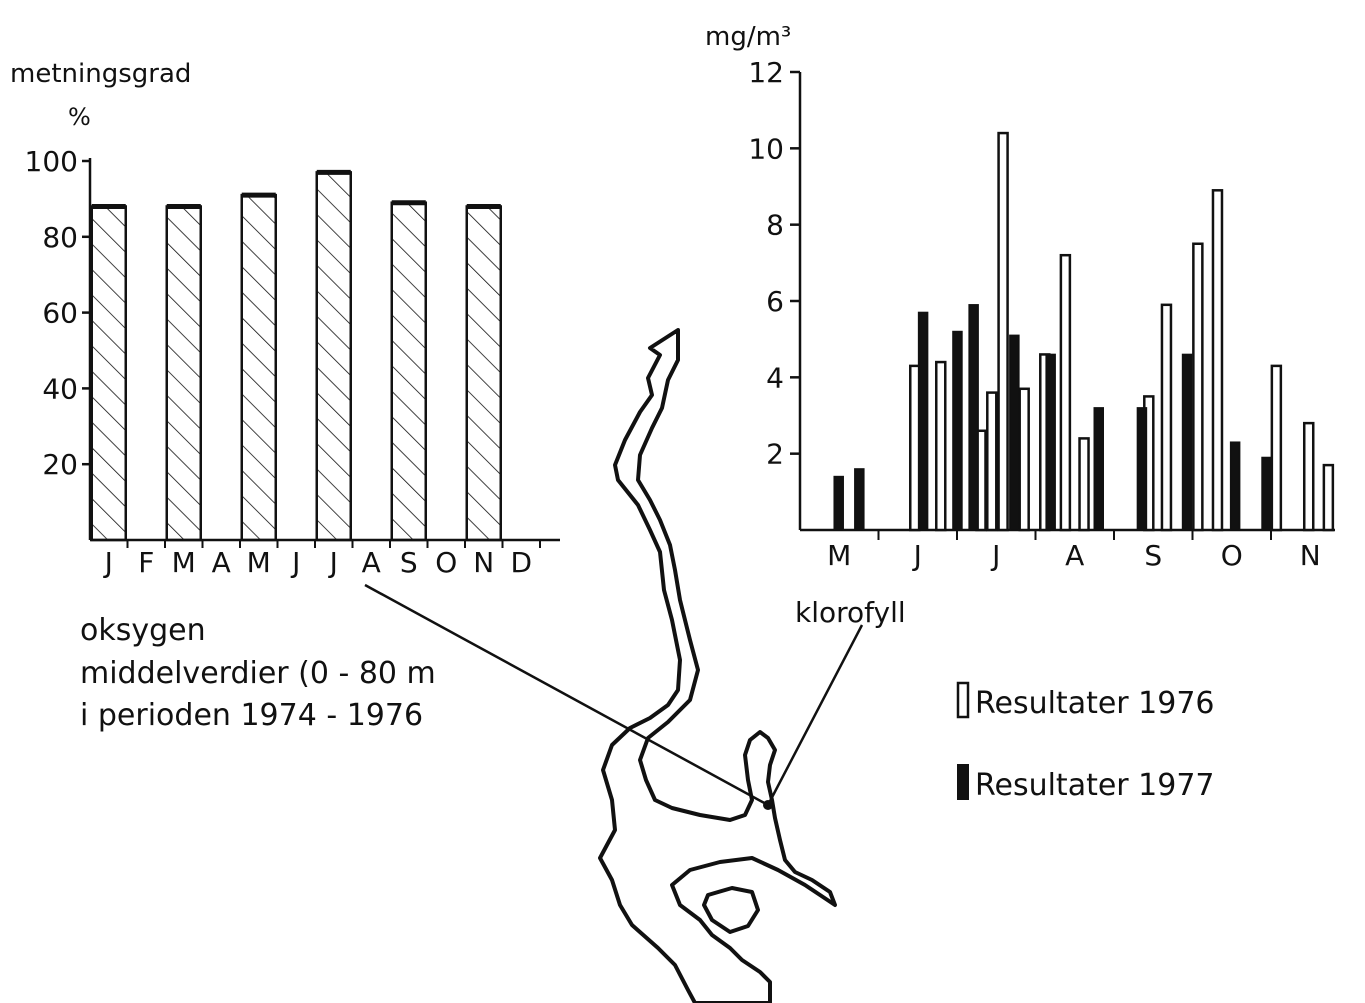  I want to click on oxygen-y-tick-label: 60, so click(60, 313).